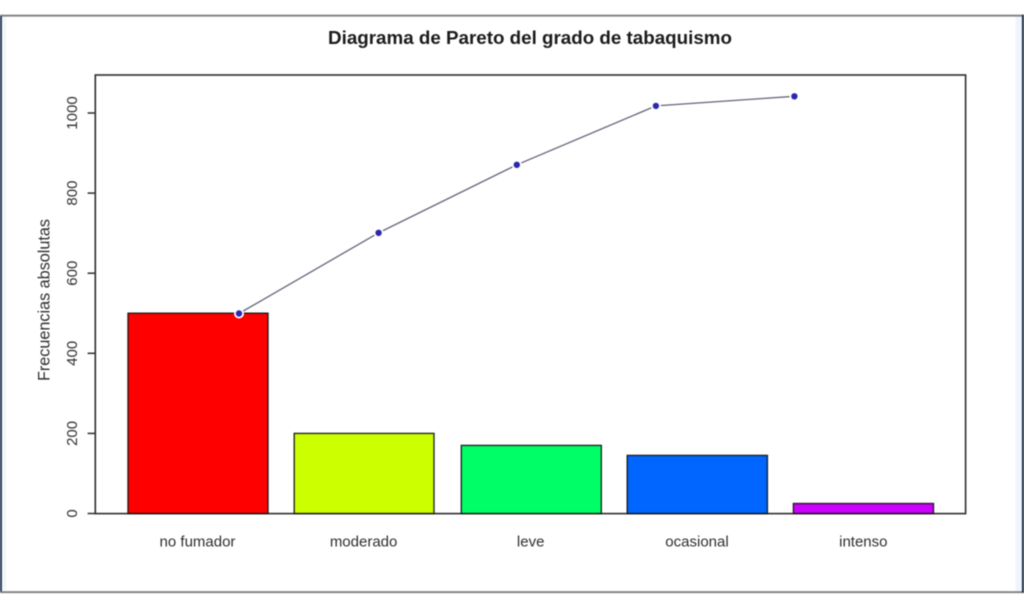  I want to click on svg-text: intenso, so click(863, 542).